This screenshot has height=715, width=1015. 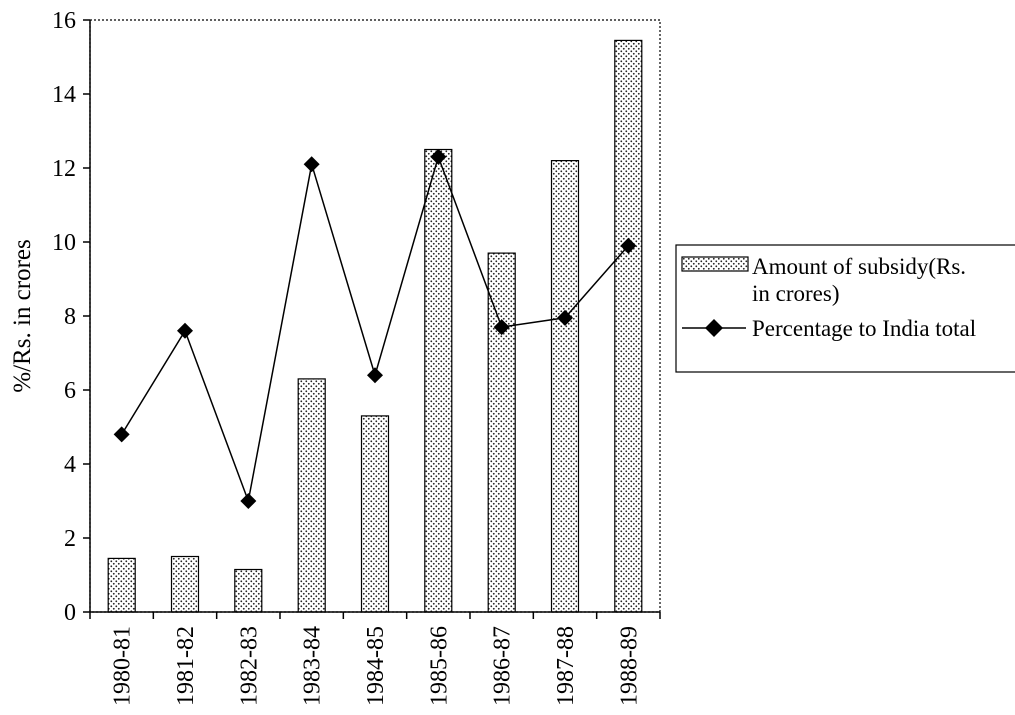 I want to click on x-tick-label-1981-82: 1981-82, so click(x=186, y=666).